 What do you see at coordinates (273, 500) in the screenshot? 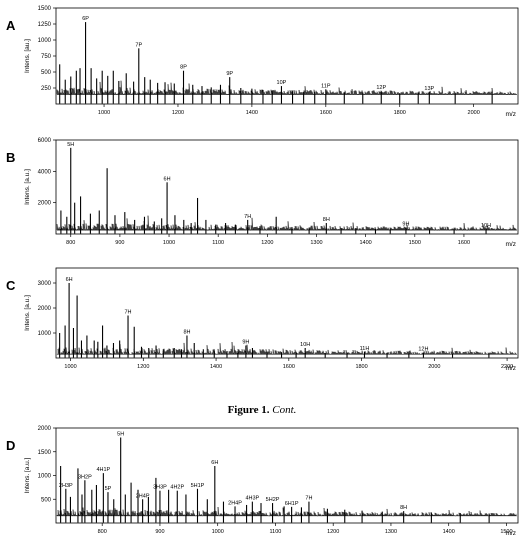
I see `peak-label: 5H2P` at bounding box center [273, 500].